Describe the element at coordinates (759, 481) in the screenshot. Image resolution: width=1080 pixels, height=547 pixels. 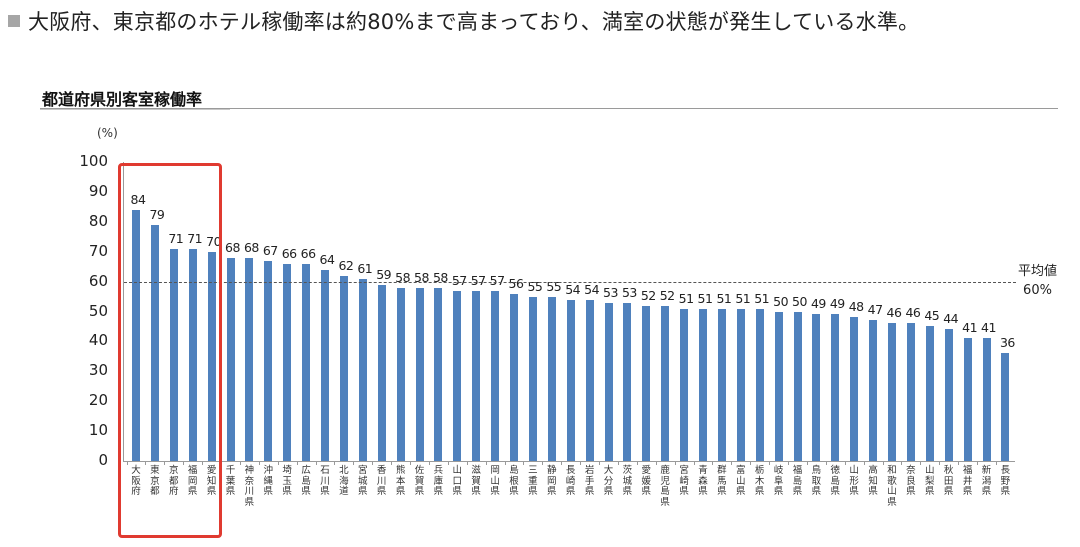
I see `x-tick-label: 栃木県` at that location.